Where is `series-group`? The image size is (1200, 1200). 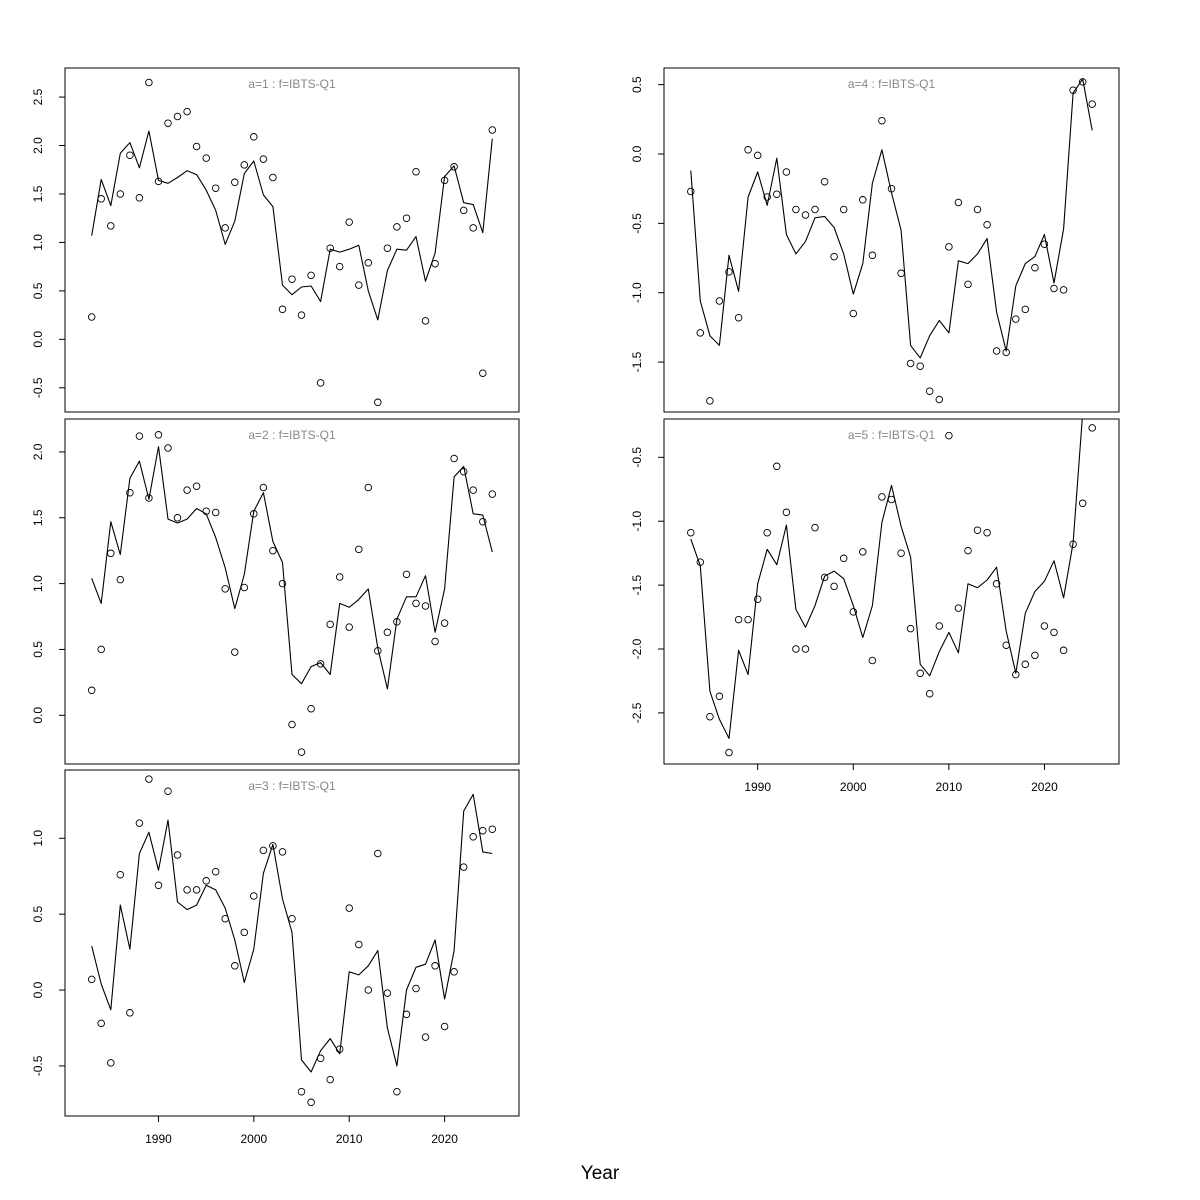 series-group is located at coordinates (891, 241).